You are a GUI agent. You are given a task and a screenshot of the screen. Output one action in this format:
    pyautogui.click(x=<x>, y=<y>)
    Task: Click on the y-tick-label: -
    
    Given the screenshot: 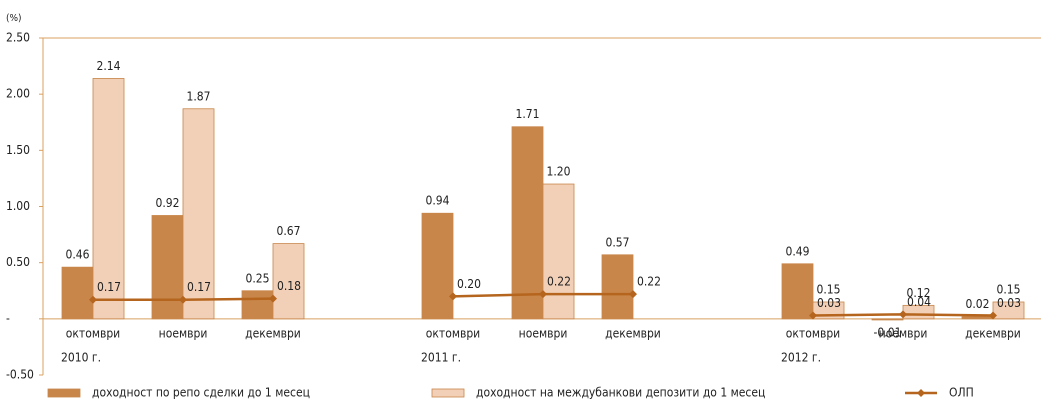 What is the action you would take?
    pyautogui.click(x=8, y=318)
    